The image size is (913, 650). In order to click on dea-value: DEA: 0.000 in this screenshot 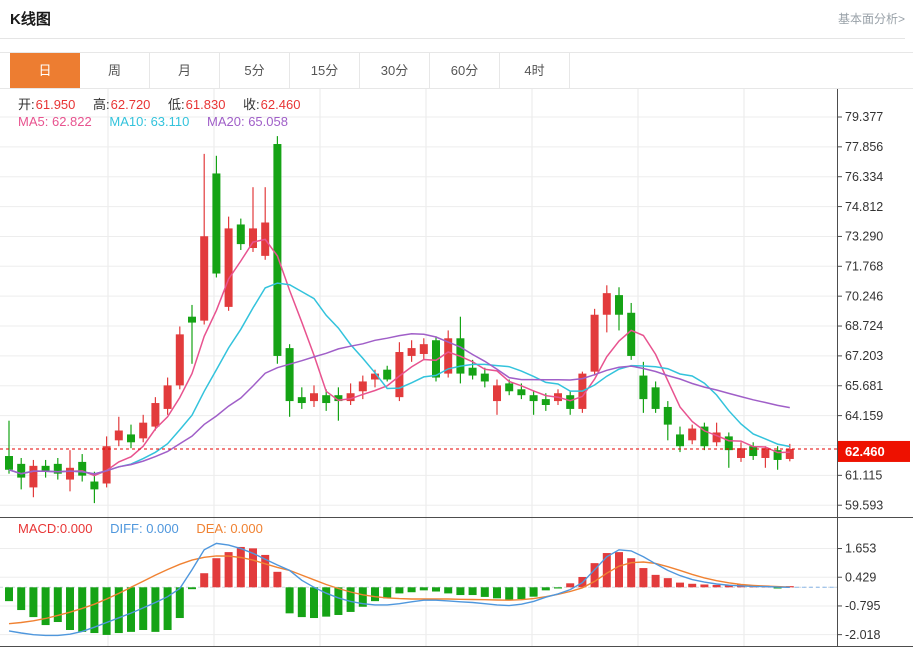, I will do `click(229, 528)`.